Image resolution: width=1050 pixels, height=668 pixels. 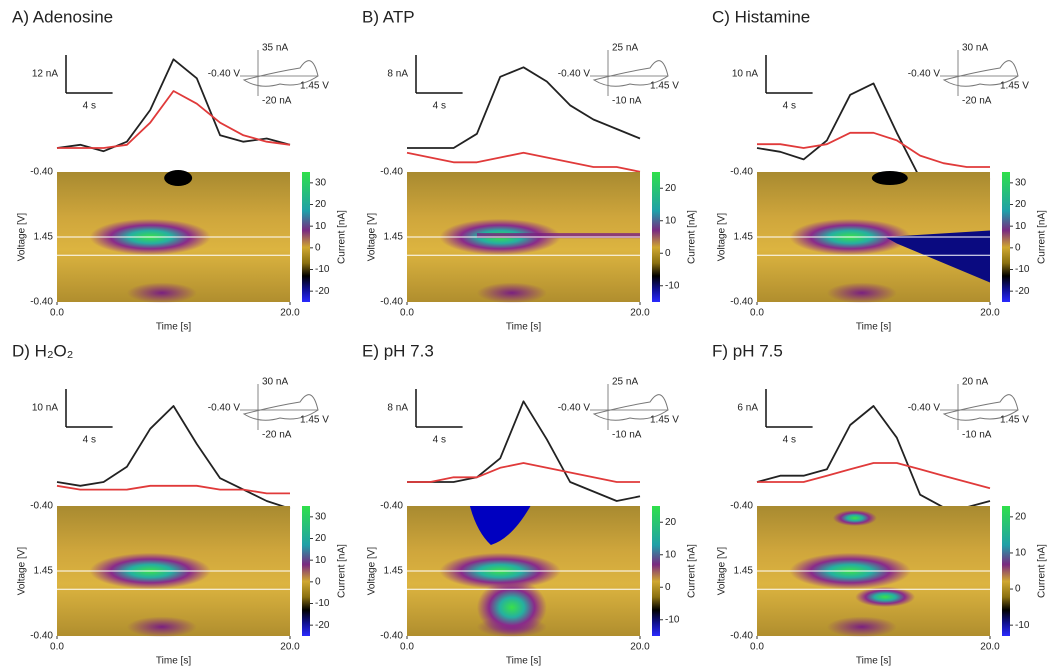 What do you see at coordinates (42, 350) in the screenshot?
I see `panel-title: D) H₂O₂` at bounding box center [42, 350].